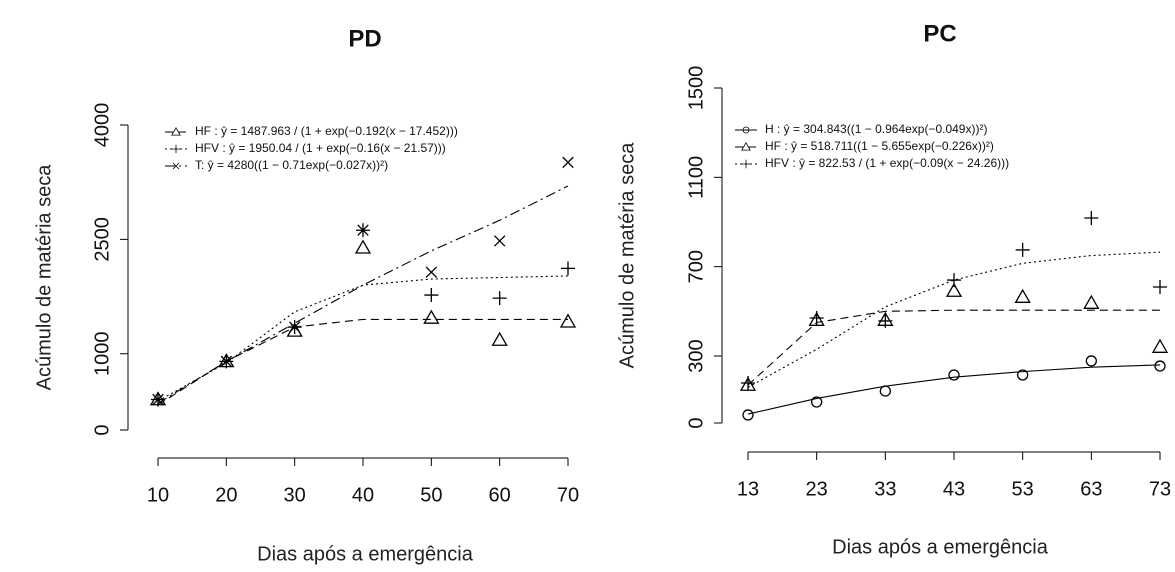 The height and width of the screenshot is (572, 1175). I want to click on x-tick-label: 73, so click(1160, 489).